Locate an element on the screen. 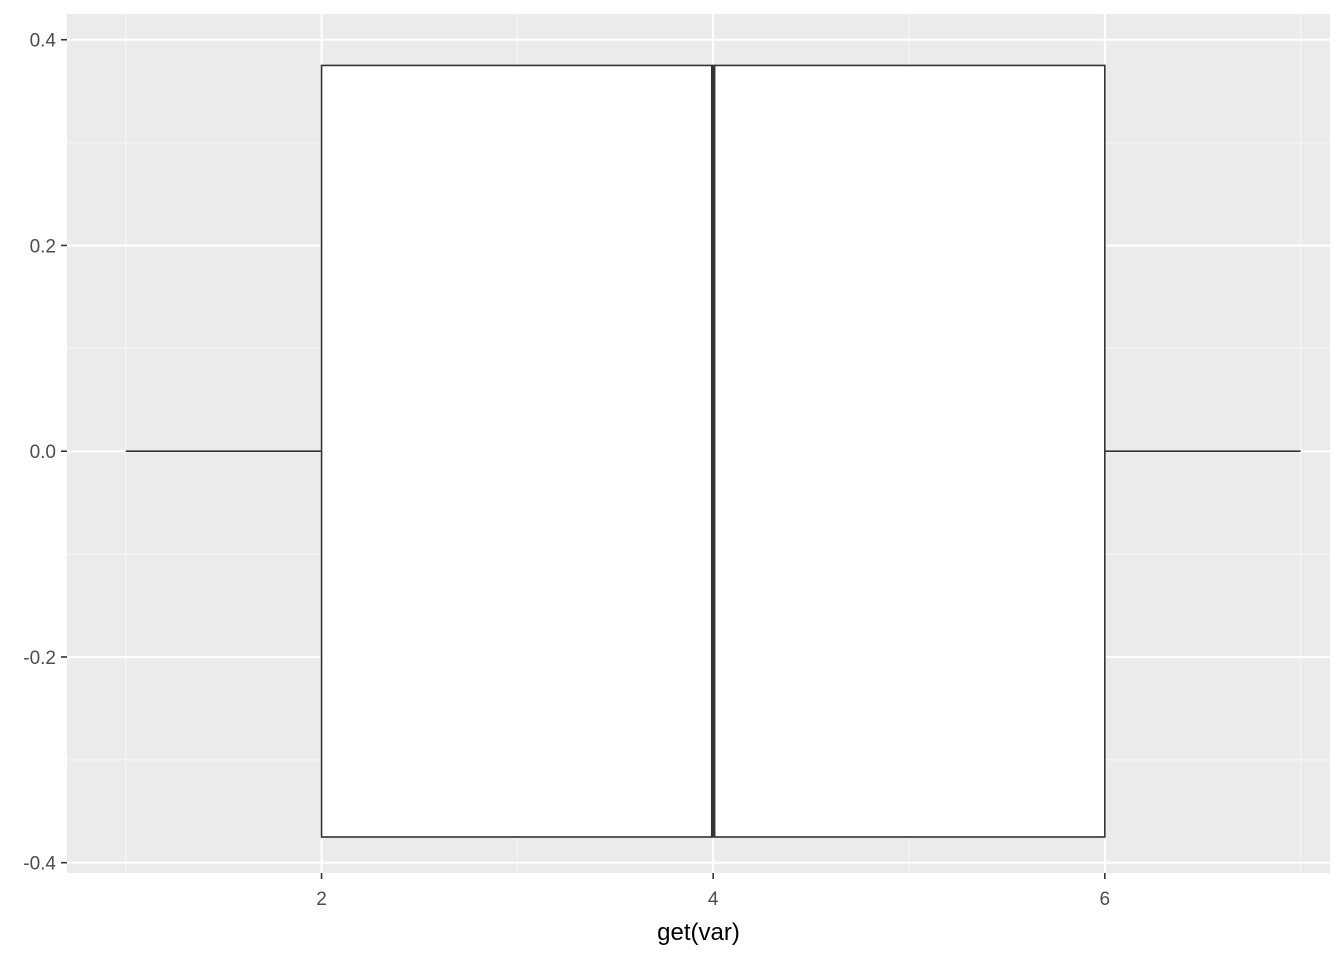 The image size is (1344, 960). x-tick-label: 6 is located at coordinates (1105, 899).